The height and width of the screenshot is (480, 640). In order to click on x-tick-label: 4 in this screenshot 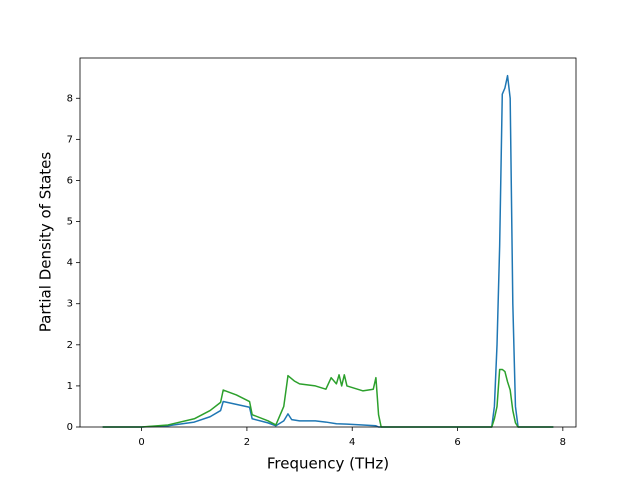, I will do `click(352, 442)`.